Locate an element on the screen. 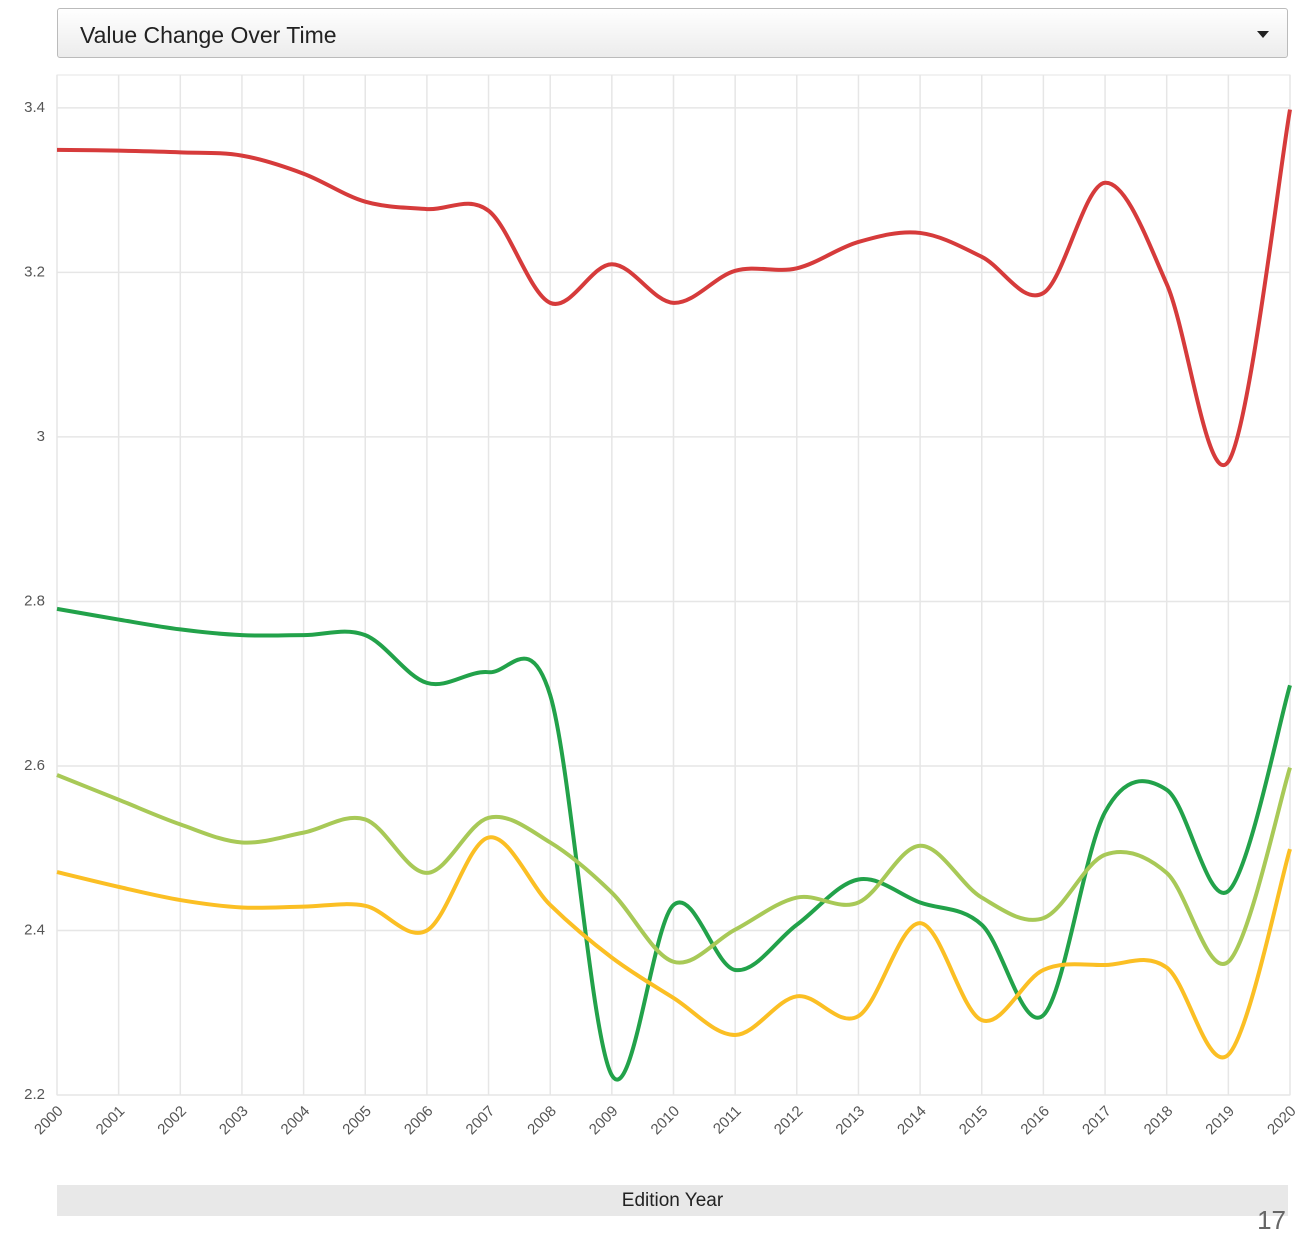 The width and height of the screenshot is (1304, 1234). x-tick-label: 2011 is located at coordinates (727, 1120).